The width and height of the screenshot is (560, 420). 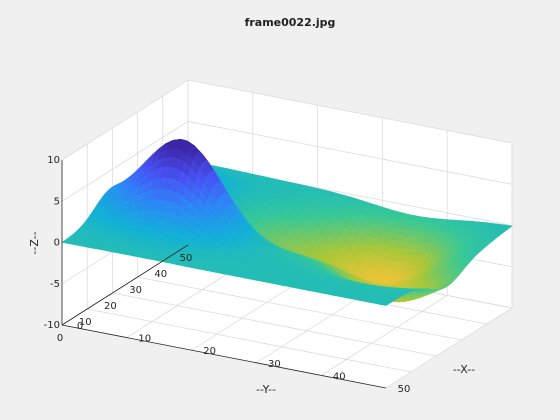 What do you see at coordinates (290, 22) in the screenshot?
I see `chart-title: frame0022.jpg` at bounding box center [290, 22].